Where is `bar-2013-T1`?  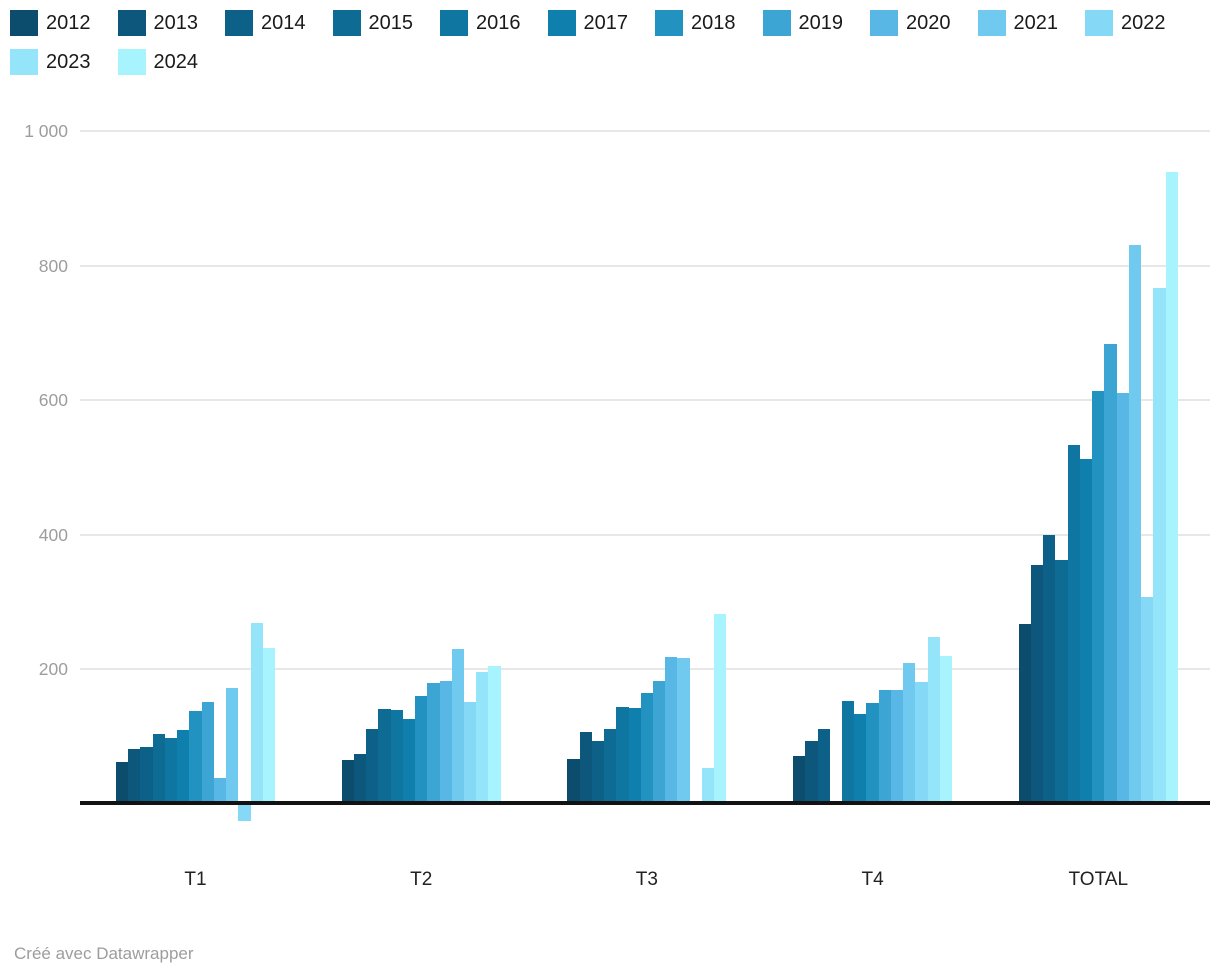
bar-2013-T1 is located at coordinates (134, 776).